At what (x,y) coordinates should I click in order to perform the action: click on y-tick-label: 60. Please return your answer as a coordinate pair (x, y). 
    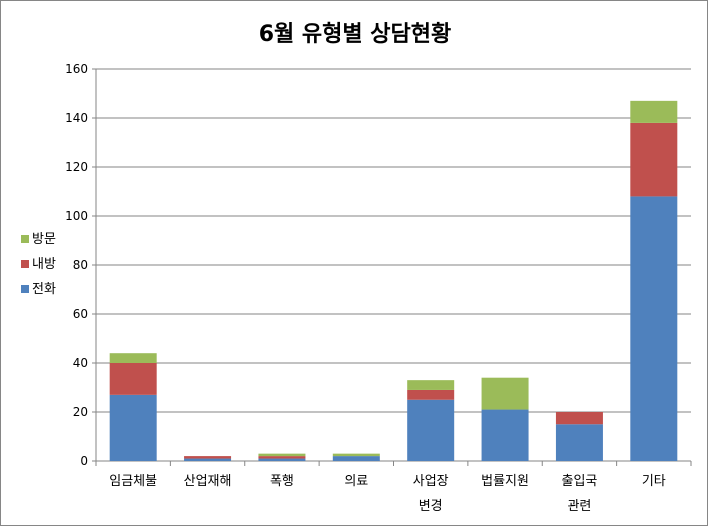
    Looking at the image, I should click on (80, 314).